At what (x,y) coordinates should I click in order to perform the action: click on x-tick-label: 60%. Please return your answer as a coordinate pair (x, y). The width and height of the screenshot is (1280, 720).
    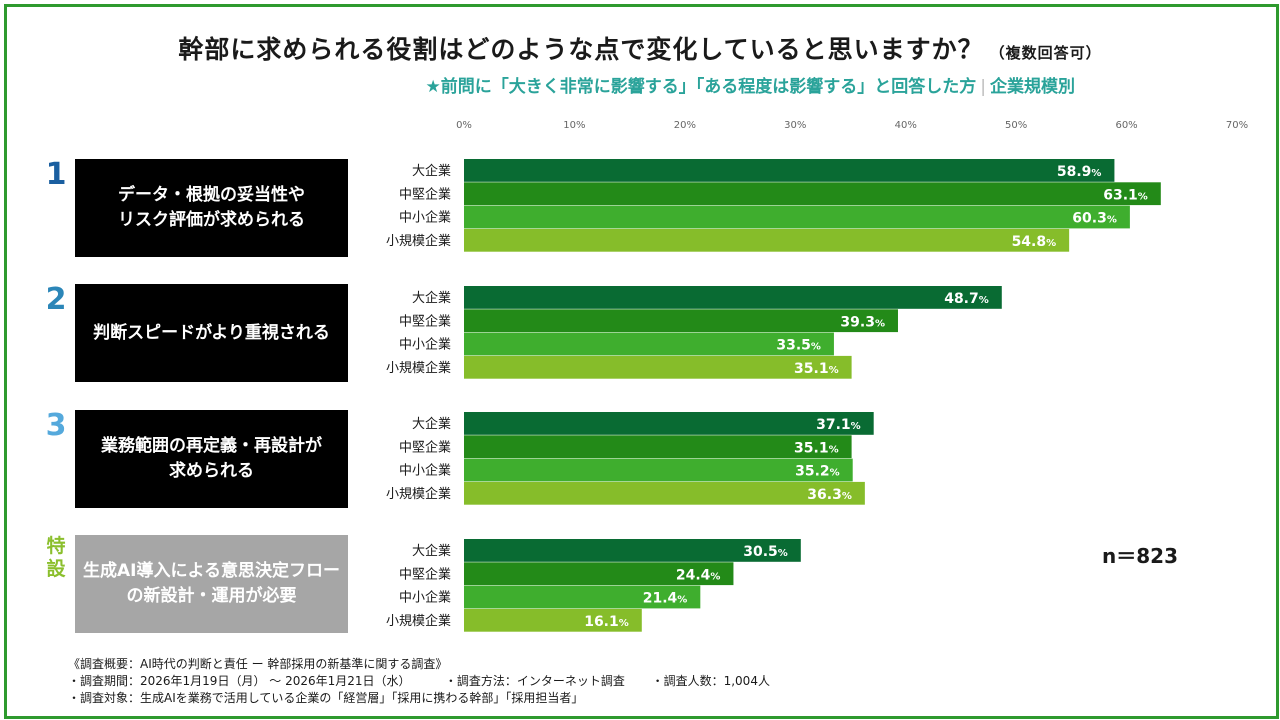
    Looking at the image, I should click on (1126, 125).